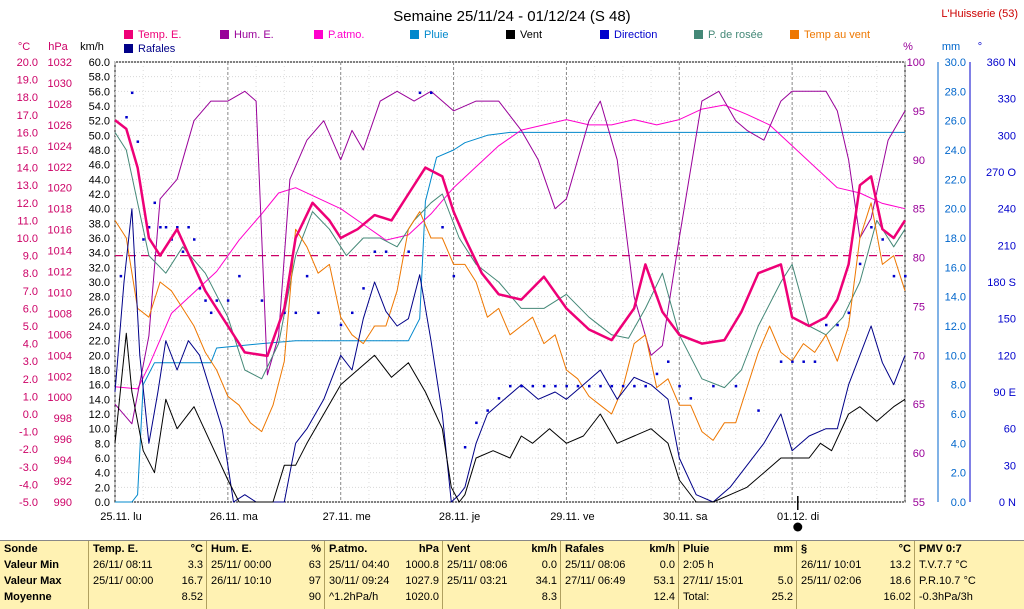 This screenshot has width=1024, height=609. Describe the element at coordinates (422, 597) in the screenshot. I see `stats-patmo-avg: 1020.0` at that location.